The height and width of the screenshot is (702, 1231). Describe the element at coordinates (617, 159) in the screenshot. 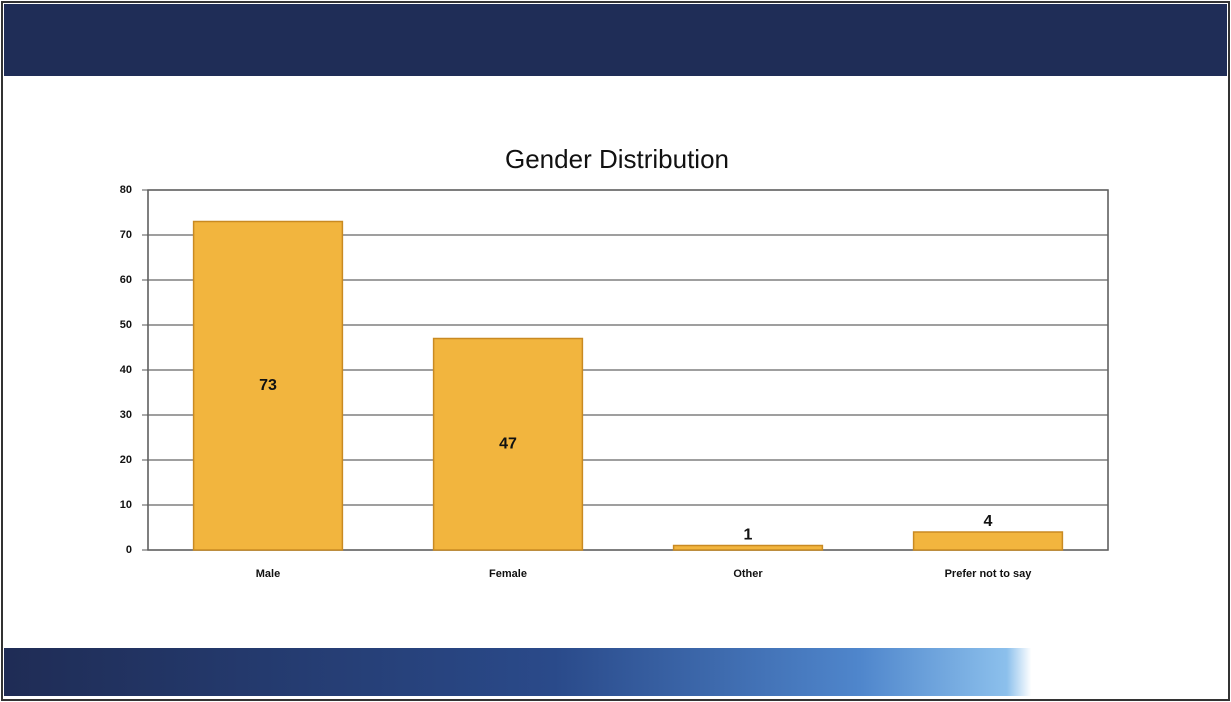

I see `chart-title: Gender Distribution` at that location.